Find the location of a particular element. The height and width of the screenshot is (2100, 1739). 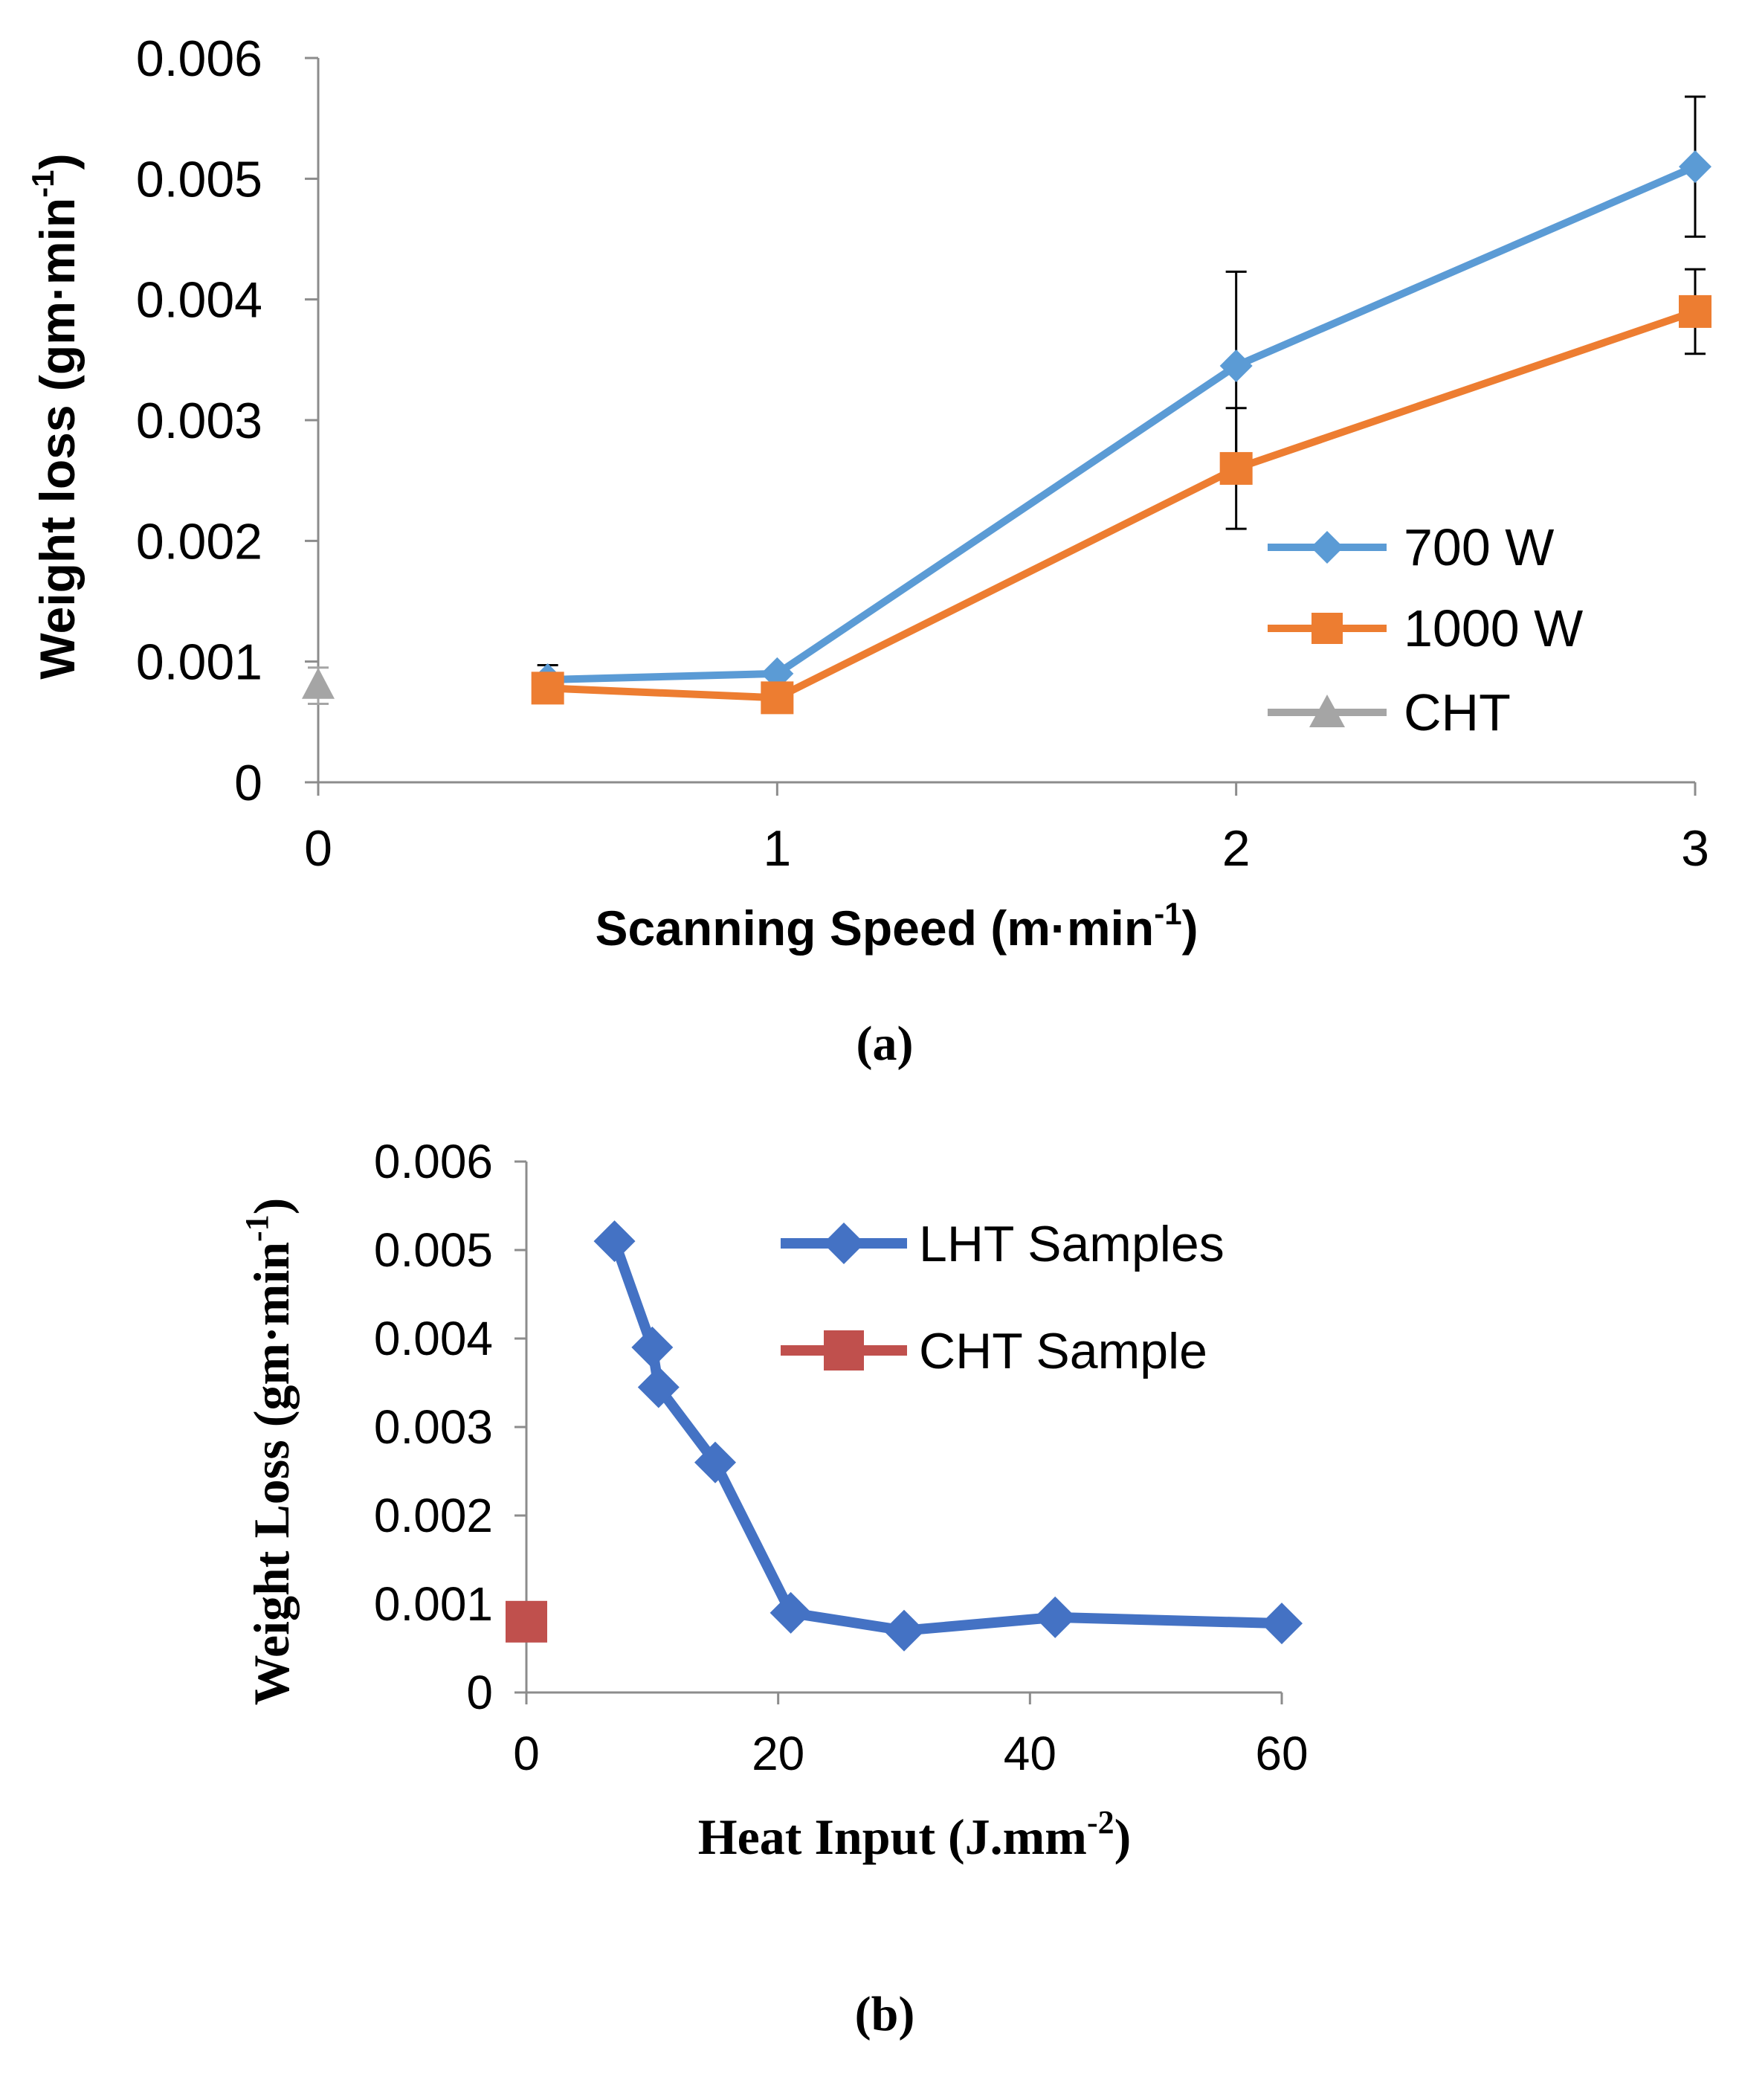

chart-a-y-axis-title: Weight loss (gm·min-1) is located at coordinates (55, 416).